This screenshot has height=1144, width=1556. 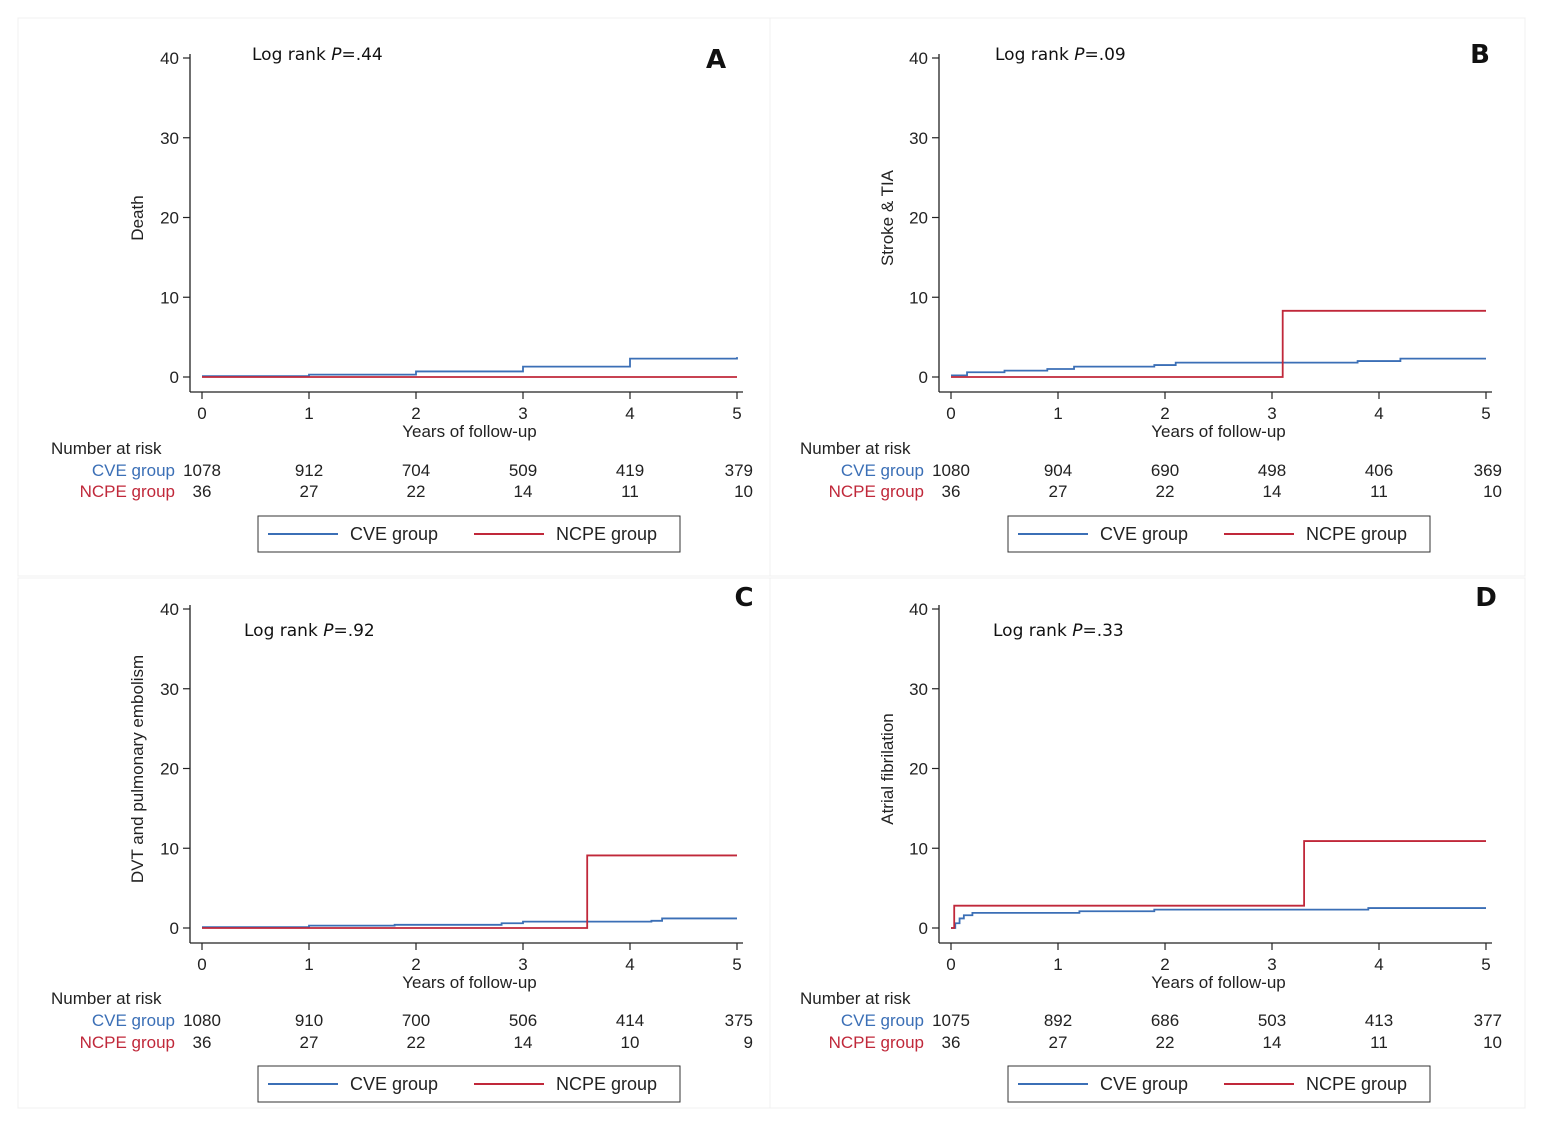 I want to click on y-tick-label-a: 0, so click(x=174, y=377).